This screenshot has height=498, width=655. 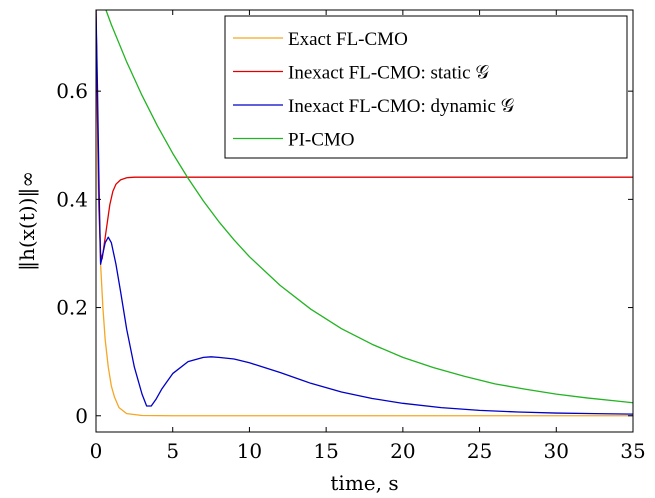 What do you see at coordinates (556, 451) in the screenshot?
I see `x-tick-label: 30` at bounding box center [556, 451].